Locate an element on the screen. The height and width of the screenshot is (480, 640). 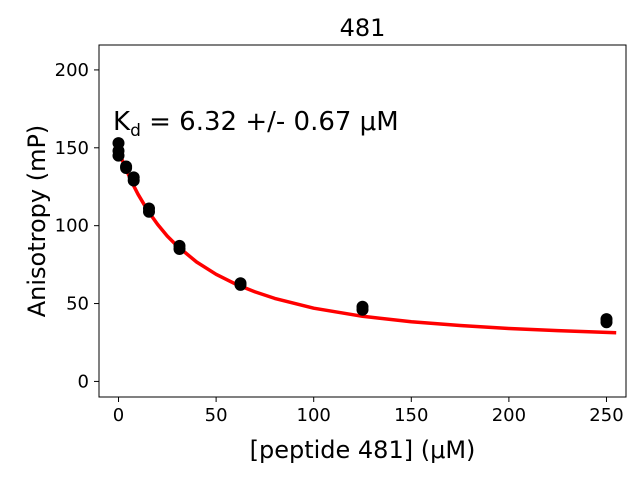
x-tick-label: 150 is located at coordinates (411, 415).